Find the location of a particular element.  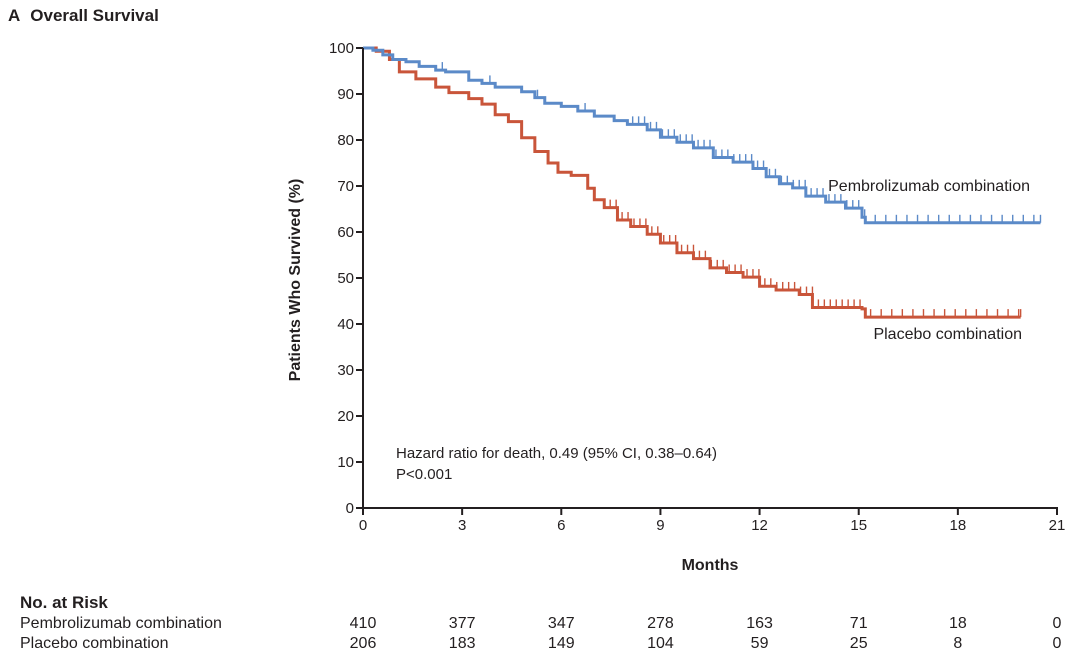

risk-value: 410 is located at coordinates (363, 623).